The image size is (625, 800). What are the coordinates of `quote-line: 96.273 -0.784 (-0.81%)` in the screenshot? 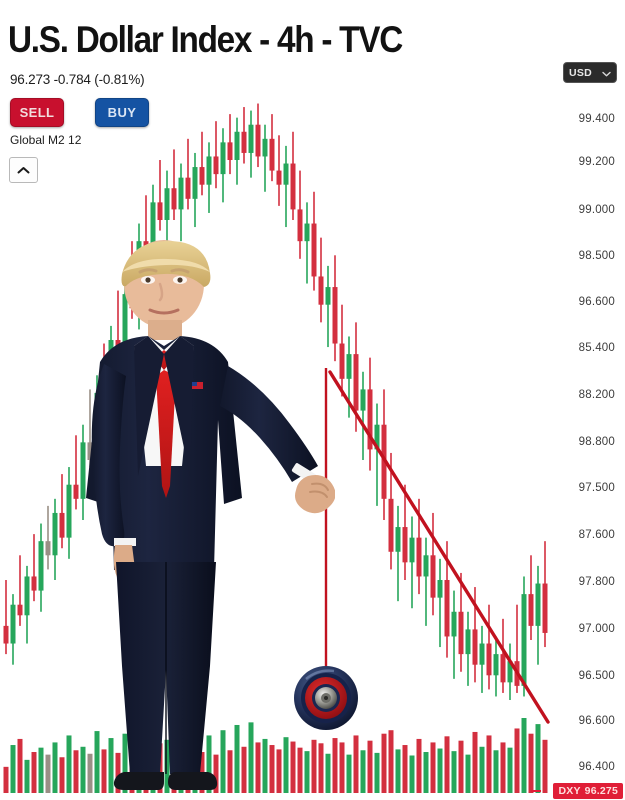 It's located at (77, 79).